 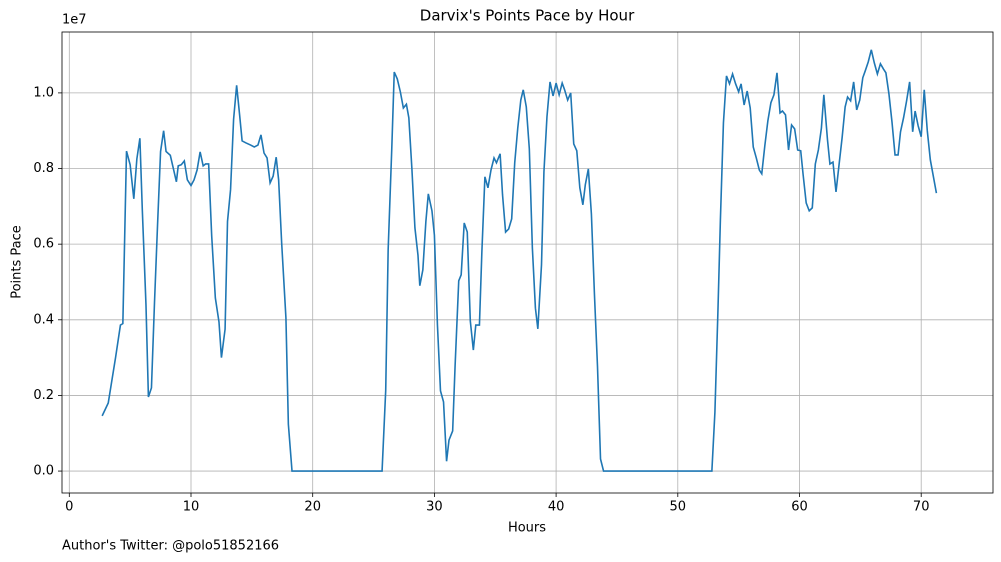 I want to click on x-tick-label: 40, so click(x=556, y=507).